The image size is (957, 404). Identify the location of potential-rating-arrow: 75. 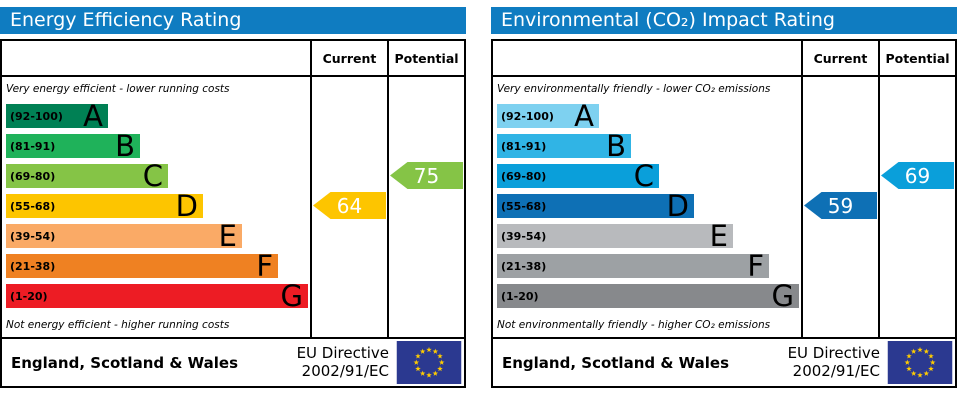
(426, 175).